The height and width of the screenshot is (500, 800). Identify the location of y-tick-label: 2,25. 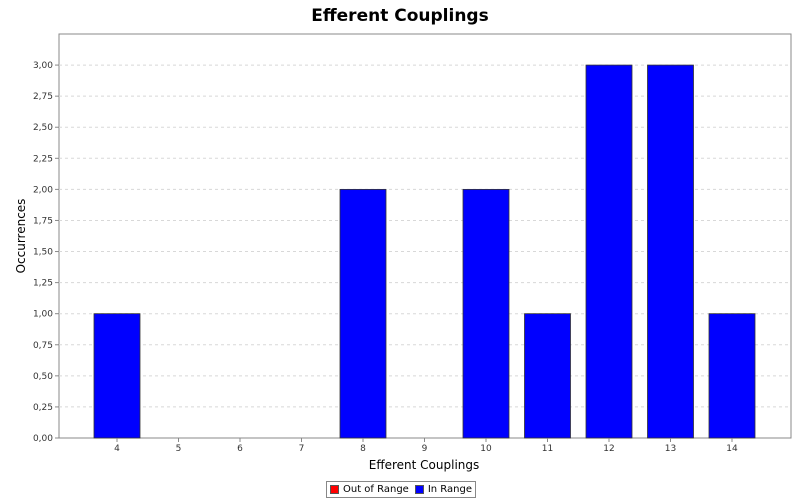
(43, 159).